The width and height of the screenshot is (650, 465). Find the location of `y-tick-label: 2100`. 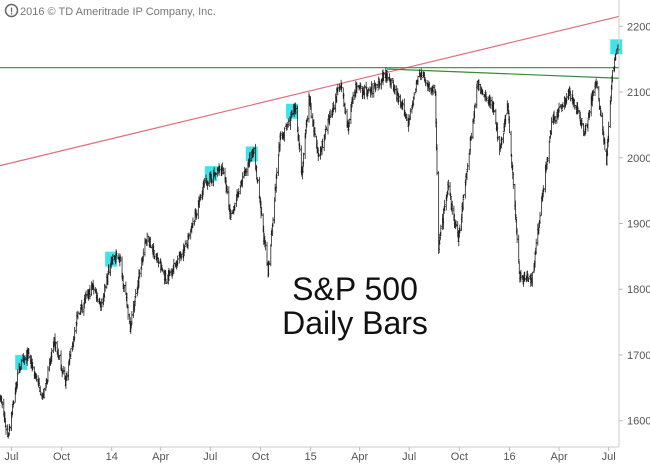

y-tick-label: 2100 is located at coordinates (638, 93).